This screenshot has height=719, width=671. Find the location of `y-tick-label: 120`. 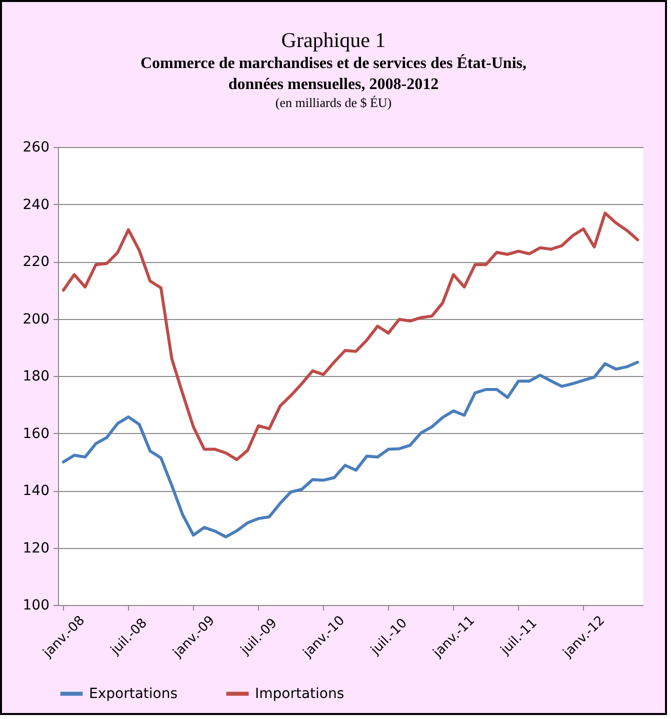

y-tick-label: 120 is located at coordinates (36, 548).